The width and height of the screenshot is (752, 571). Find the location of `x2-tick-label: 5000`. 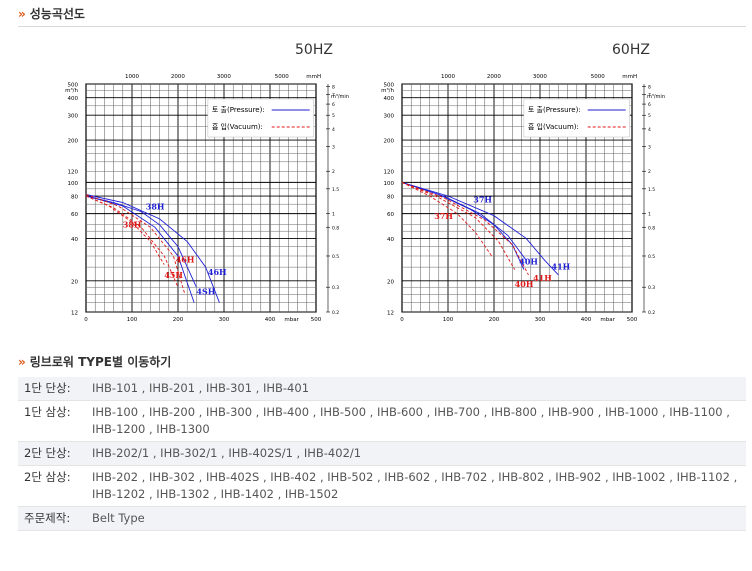

x2-tick-label: 5000 is located at coordinates (282, 77).